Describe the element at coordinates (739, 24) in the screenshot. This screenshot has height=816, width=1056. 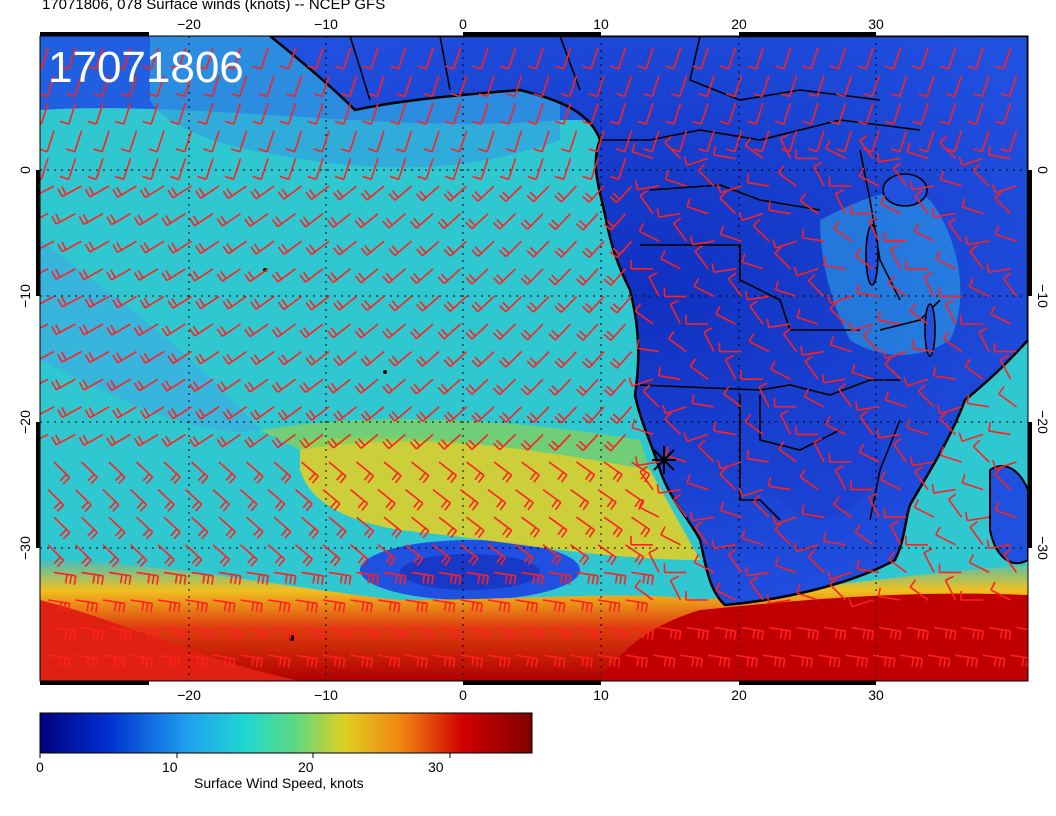
I see `lon-tick-label: 20` at that location.